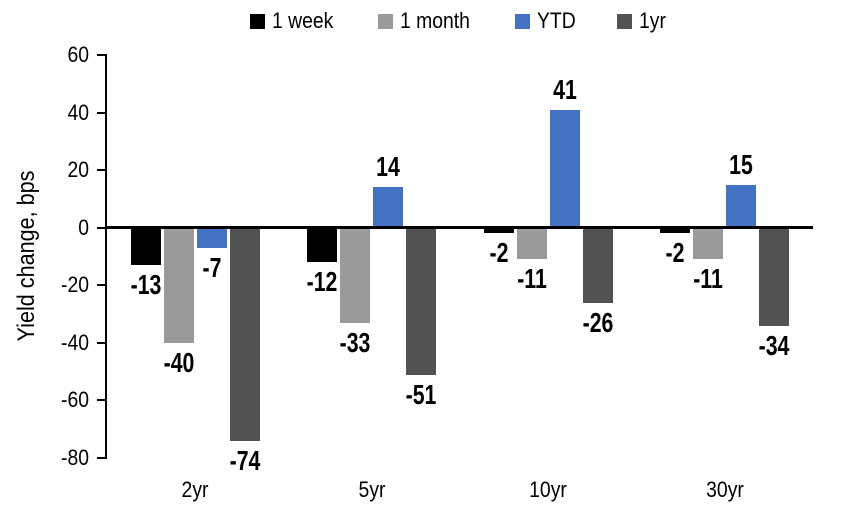 The image size is (852, 509). What do you see at coordinates (564, 89) in the screenshot?
I see `data-label: 41` at bounding box center [564, 89].